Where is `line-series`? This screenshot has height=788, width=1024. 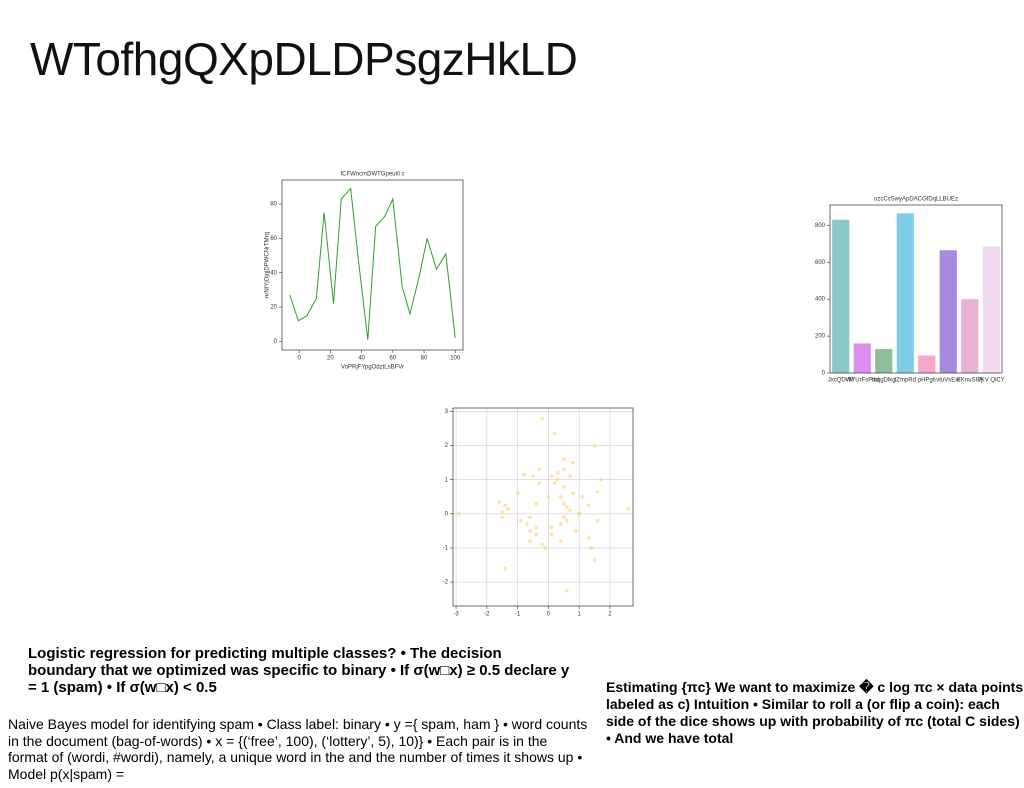
line-series is located at coordinates (372, 263).